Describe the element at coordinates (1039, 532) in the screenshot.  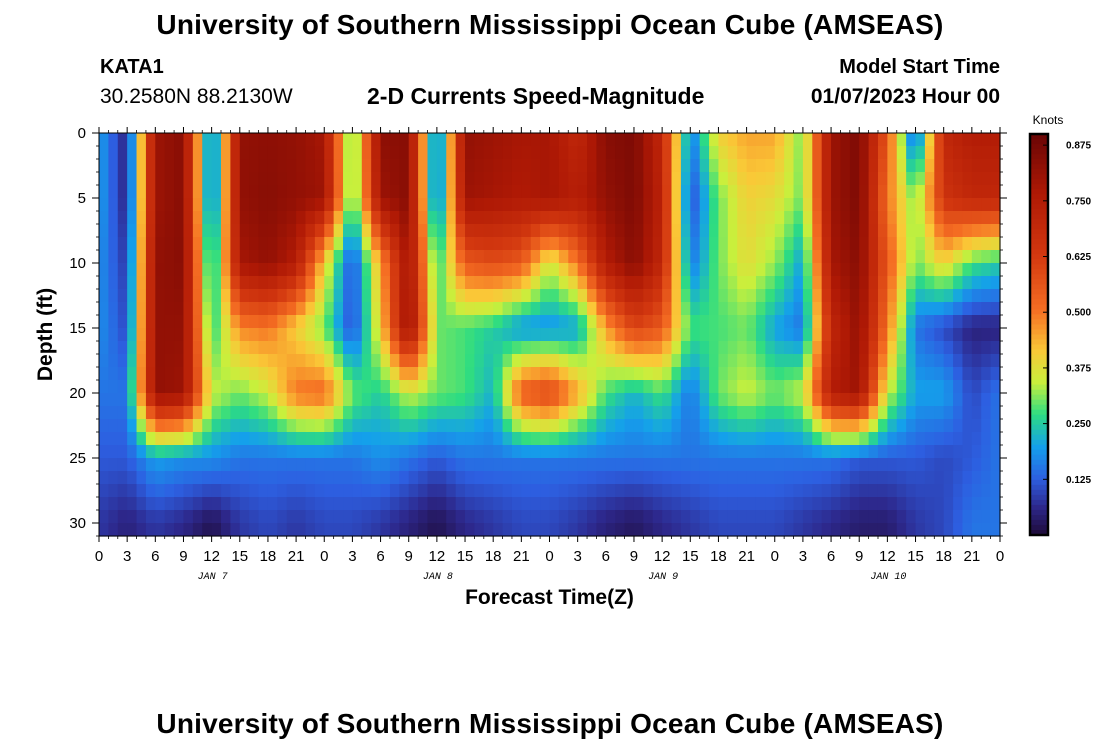
I see `colorbar-segment` at that location.